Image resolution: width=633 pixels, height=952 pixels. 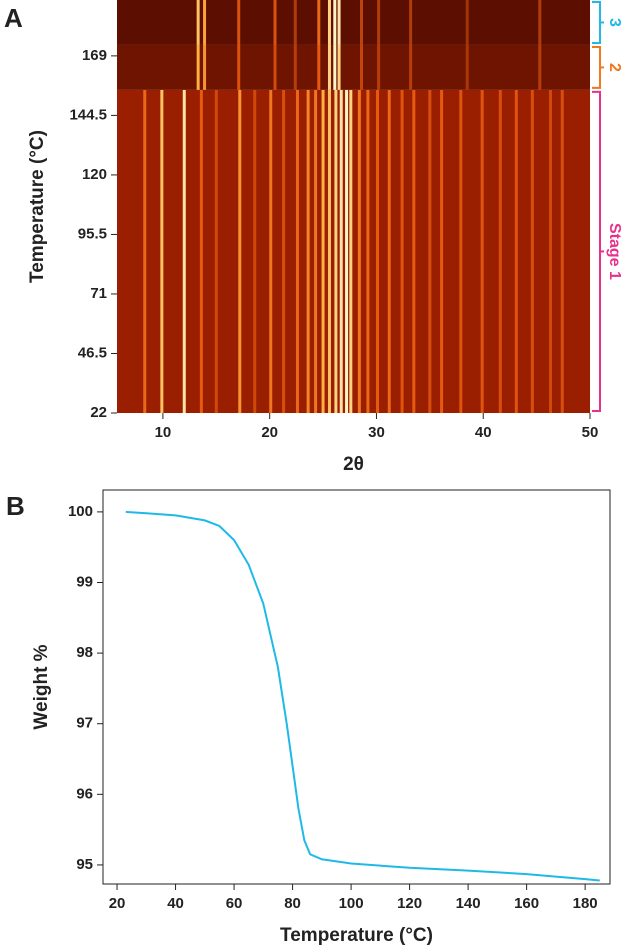 What do you see at coordinates (98, 293) in the screenshot?
I see `y-tick-label: 71` at bounding box center [98, 293].